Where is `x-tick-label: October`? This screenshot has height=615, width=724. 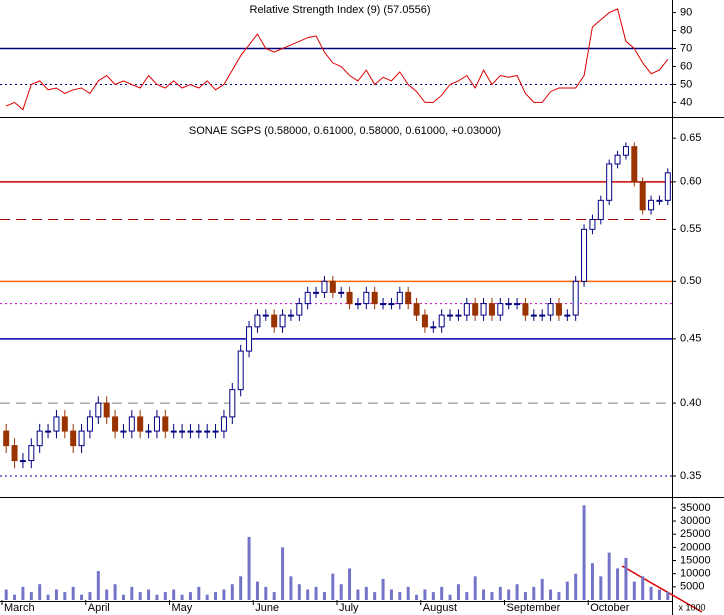
x-tick-label: October is located at coordinates (609, 608).